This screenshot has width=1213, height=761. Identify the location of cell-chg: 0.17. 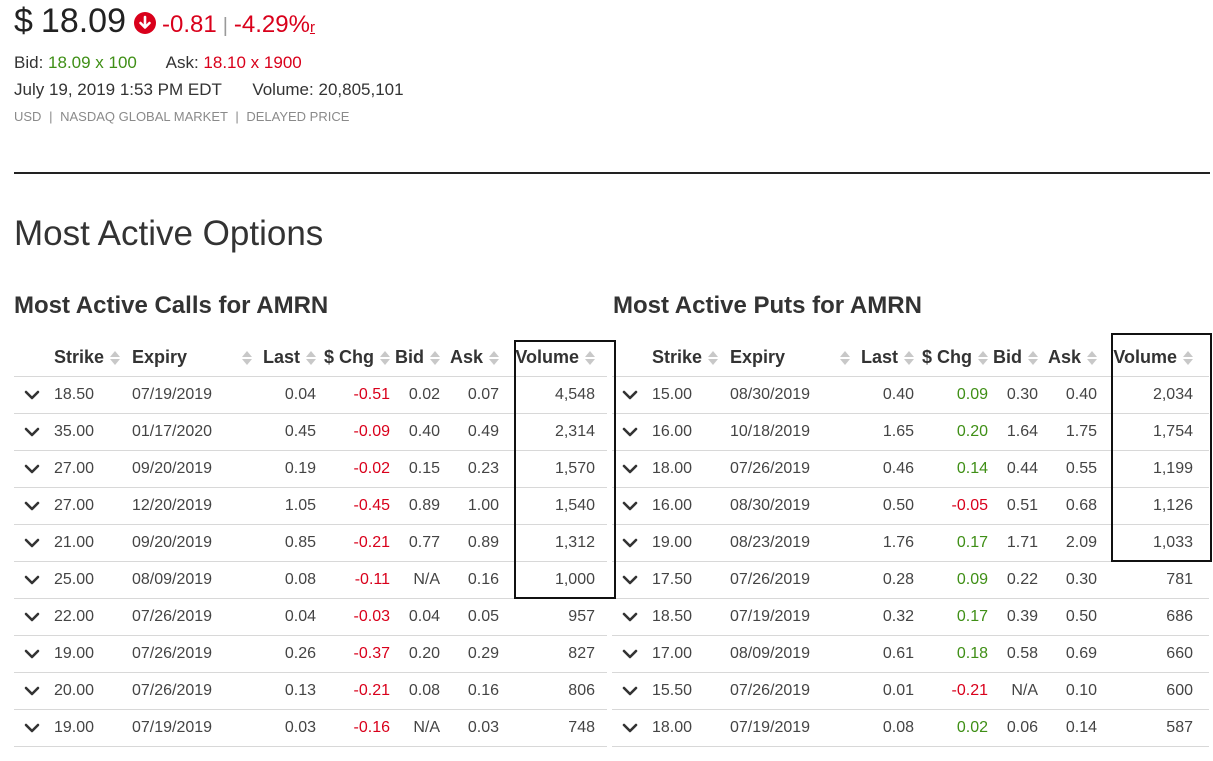
(972, 542).